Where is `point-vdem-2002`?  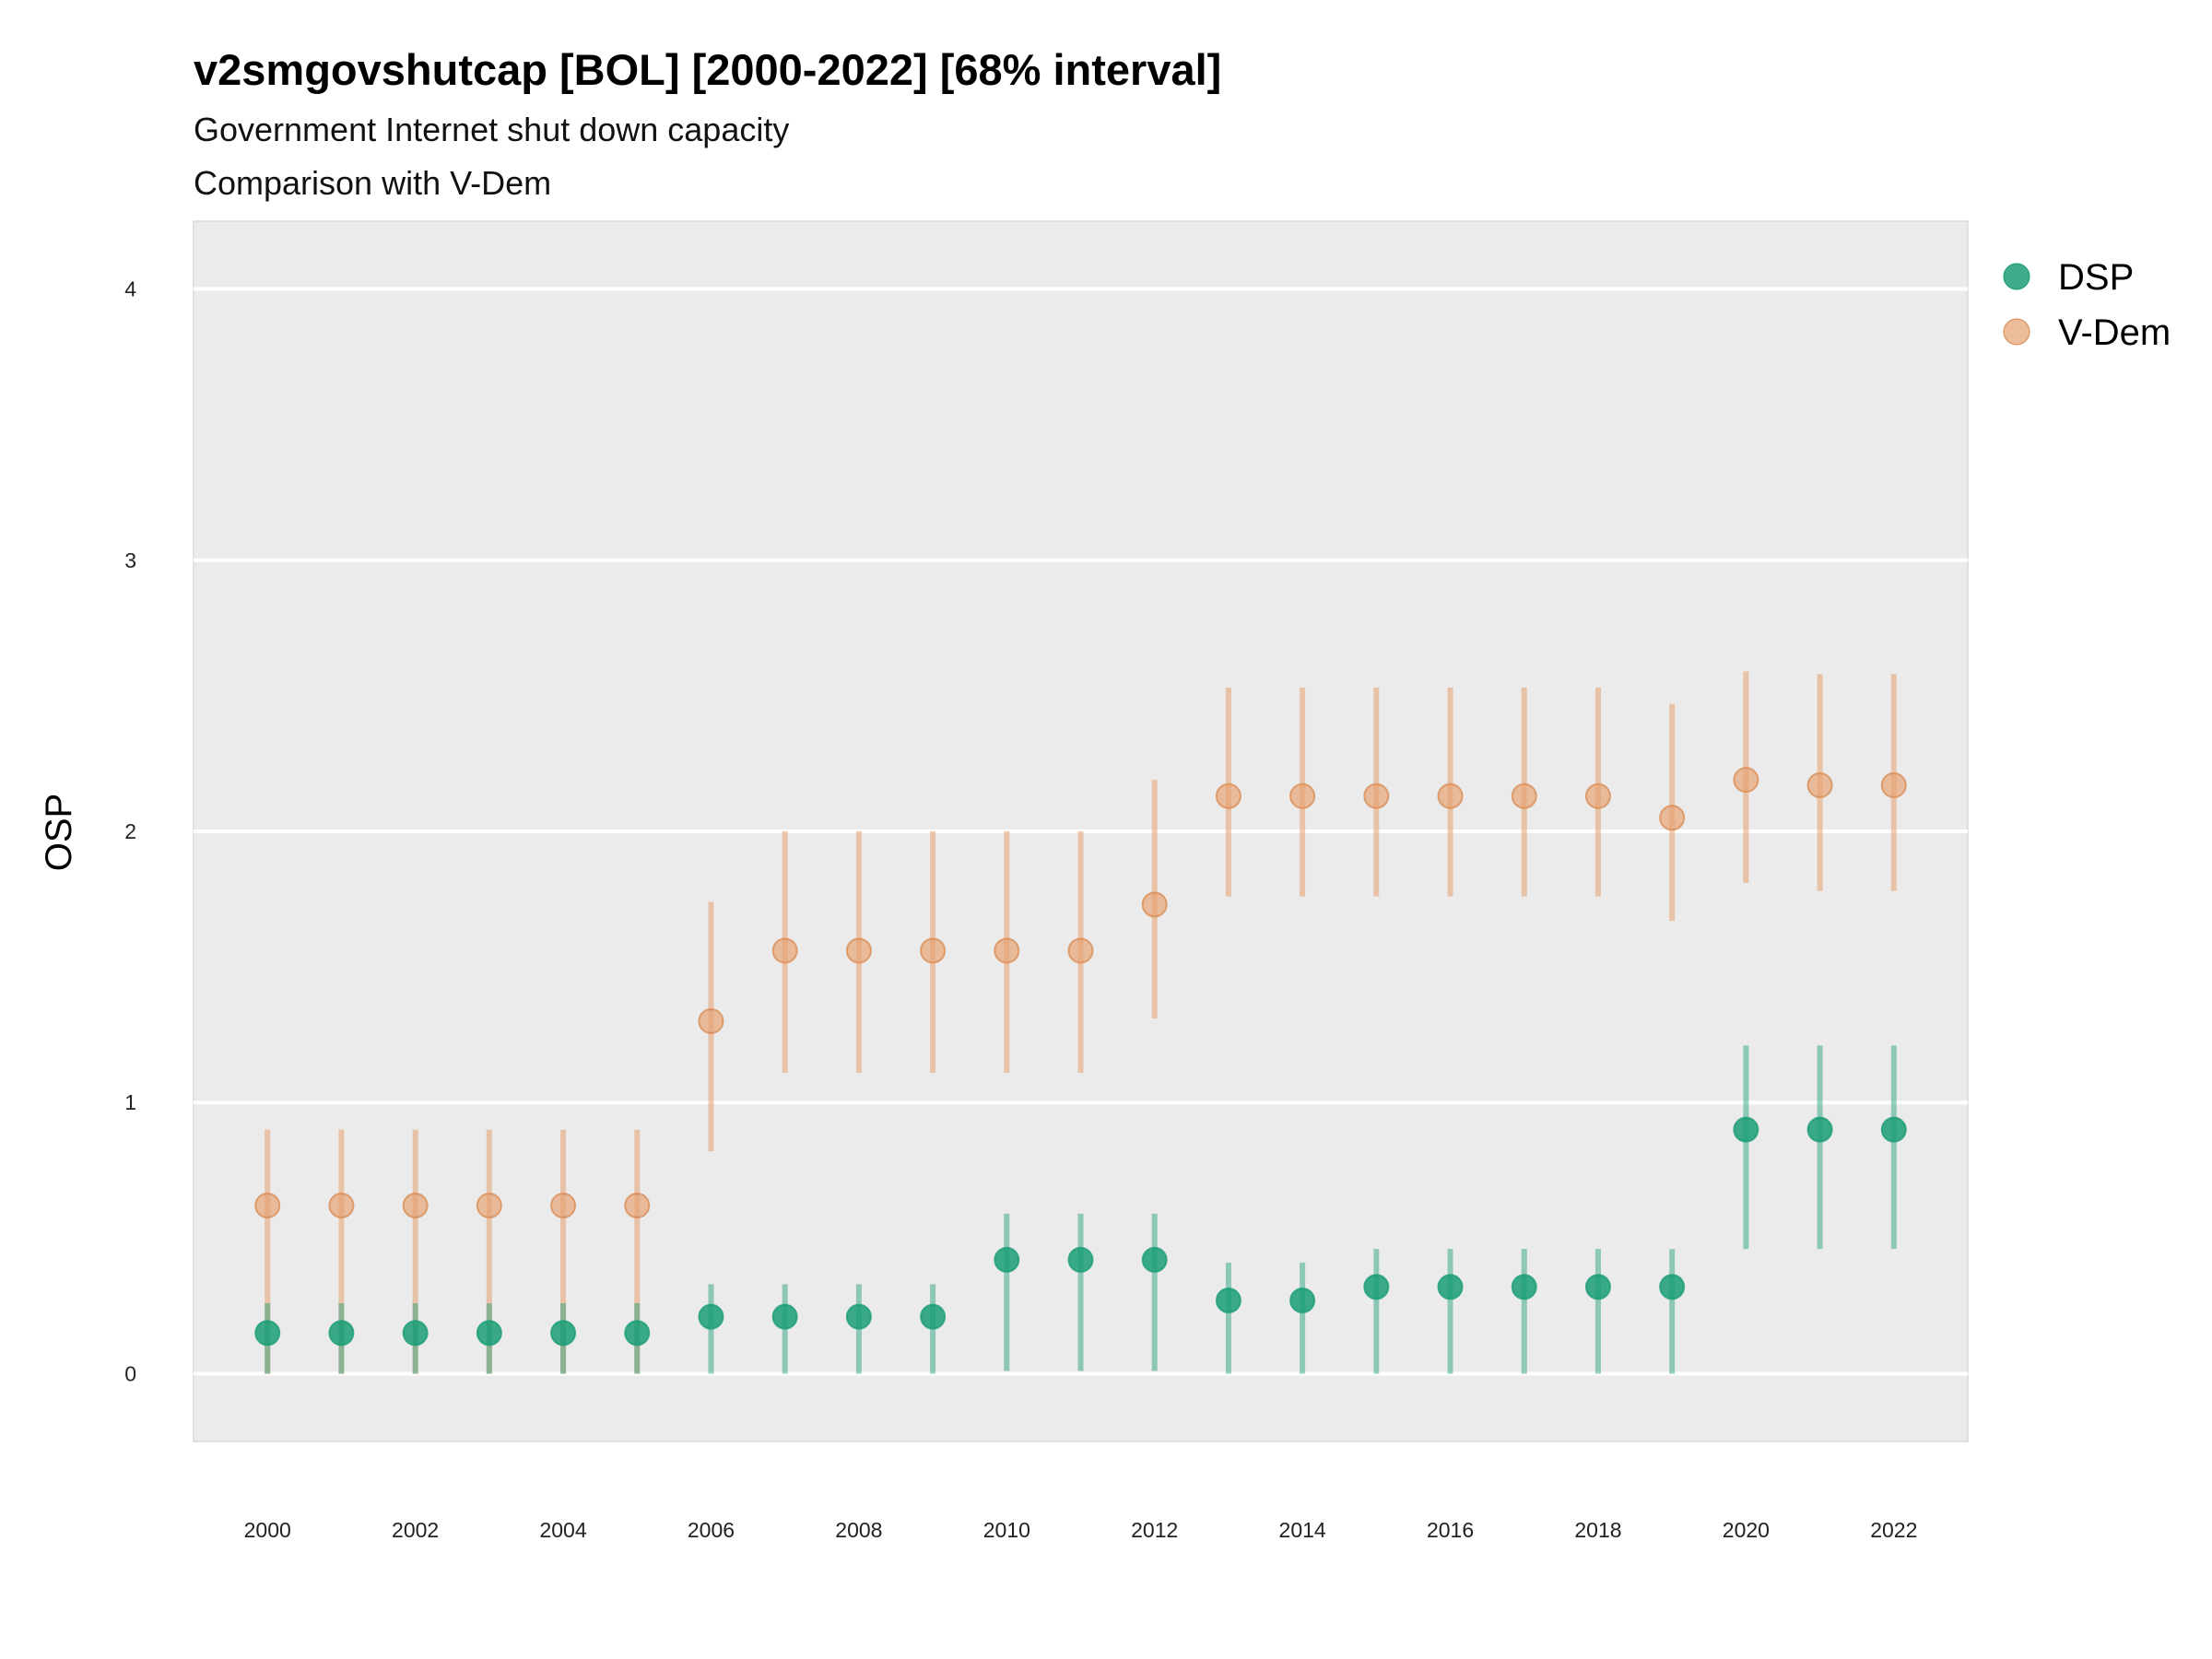 point-vdem-2002 is located at coordinates (415, 1206).